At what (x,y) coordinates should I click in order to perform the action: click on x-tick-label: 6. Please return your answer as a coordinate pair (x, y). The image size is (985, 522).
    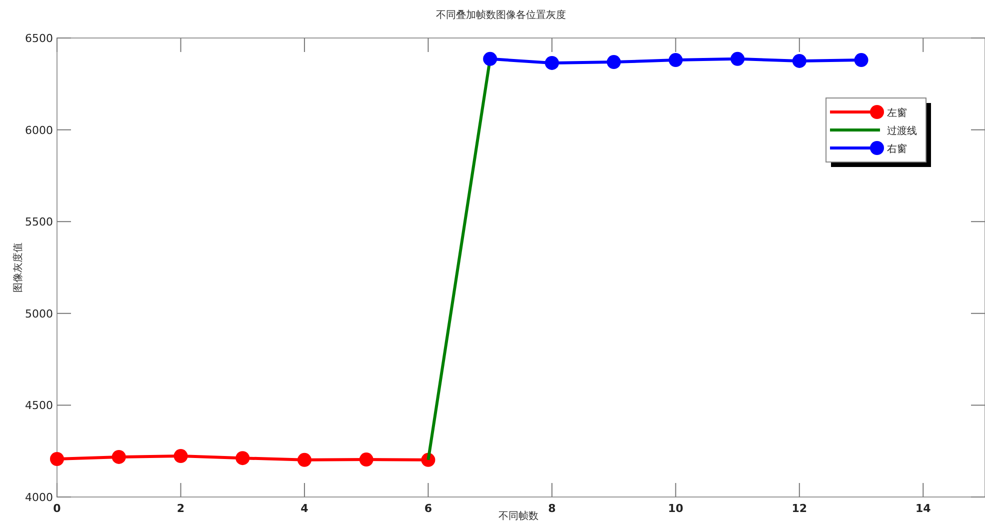
    Looking at the image, I should click on (428, 508).